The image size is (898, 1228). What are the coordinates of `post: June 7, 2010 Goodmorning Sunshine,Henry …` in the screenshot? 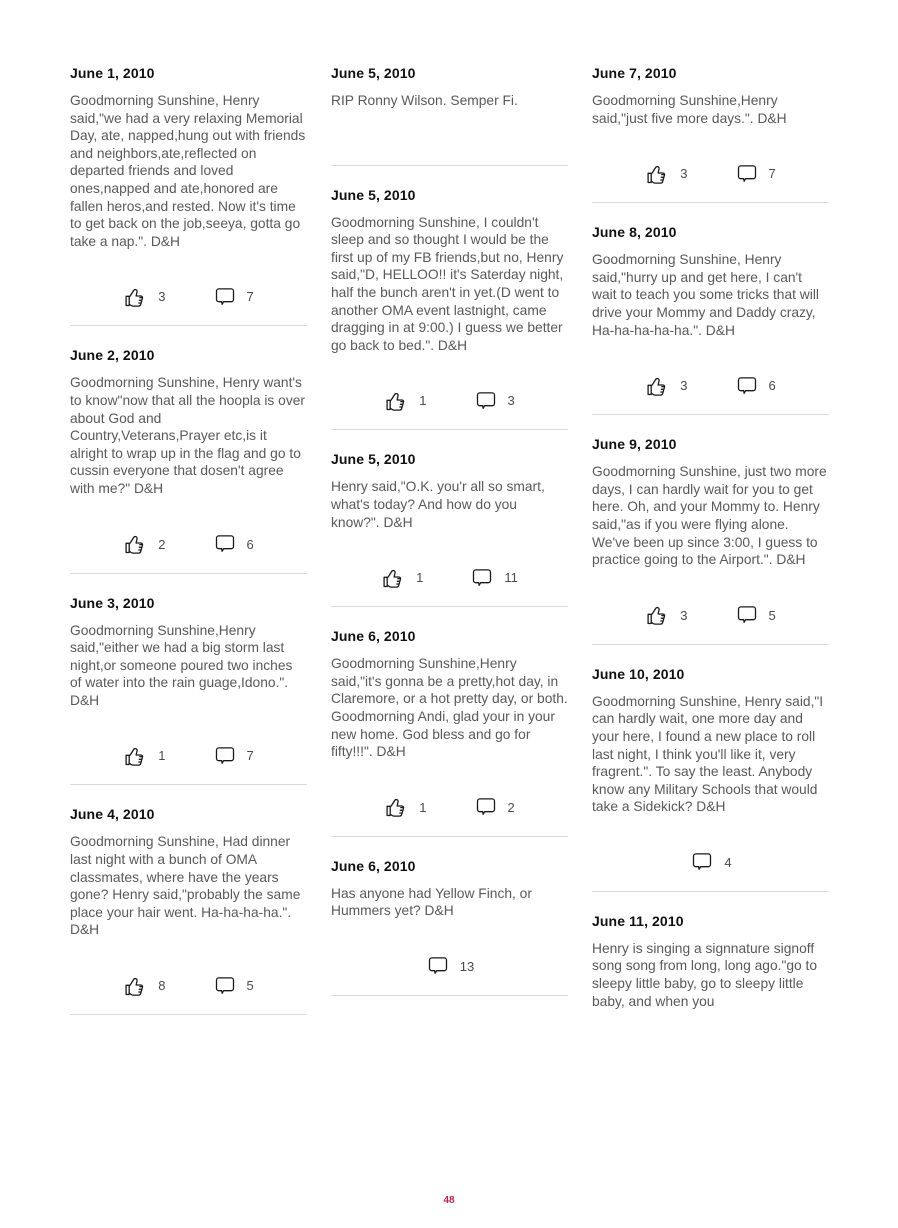 It's located at (710, 134).